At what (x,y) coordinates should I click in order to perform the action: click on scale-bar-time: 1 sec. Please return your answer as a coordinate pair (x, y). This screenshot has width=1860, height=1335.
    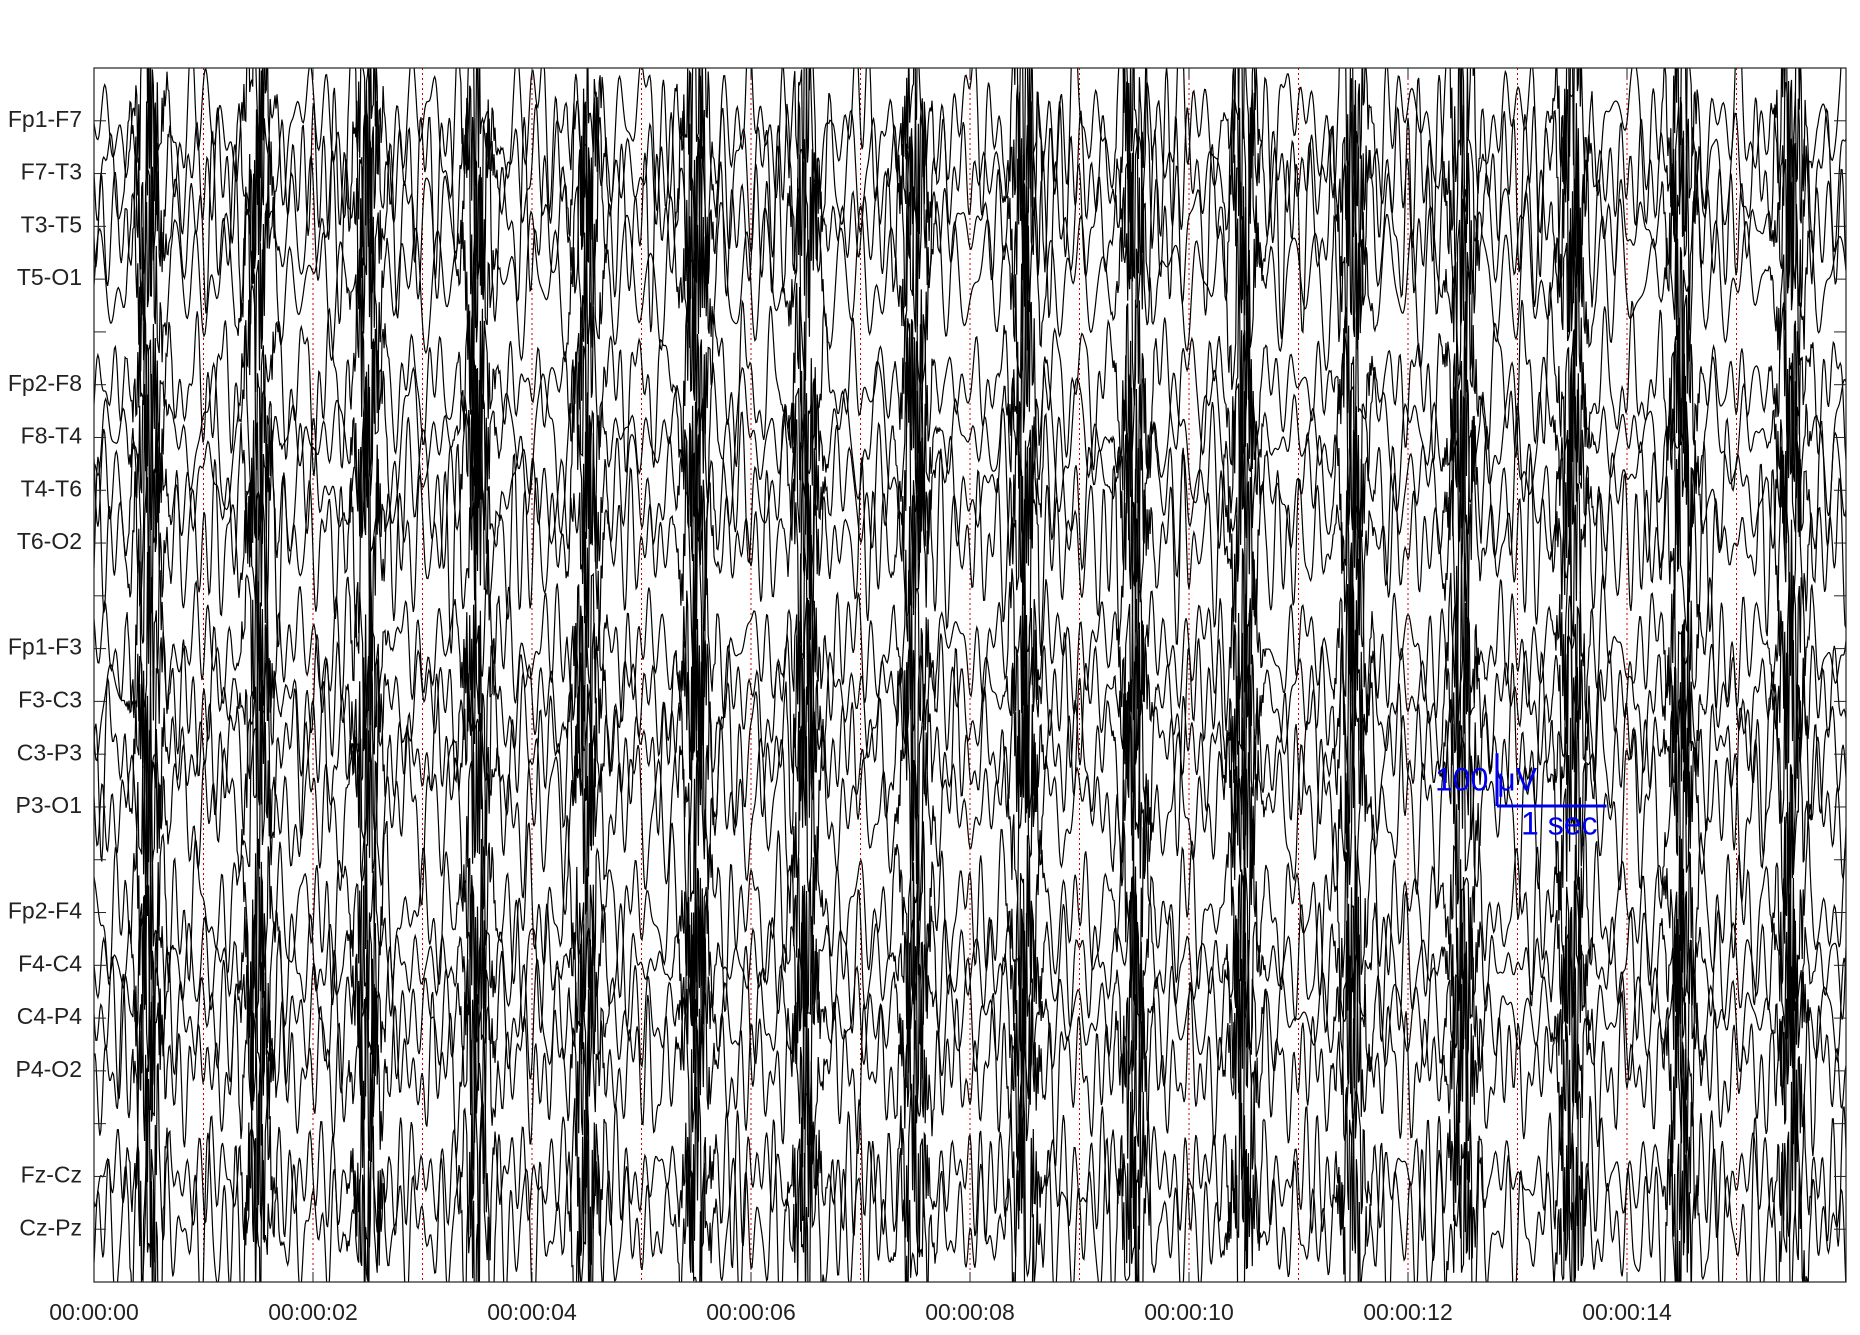
    Looking at the image, I should click on (1559, 823).